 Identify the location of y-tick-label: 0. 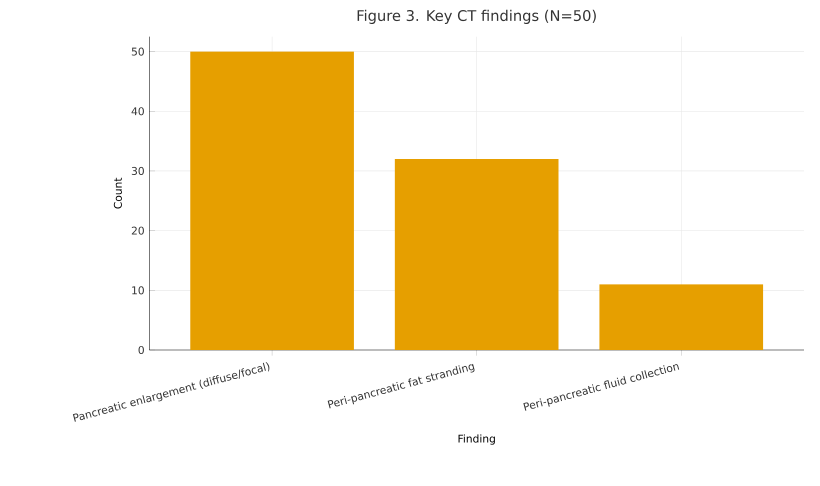
(141, 350).